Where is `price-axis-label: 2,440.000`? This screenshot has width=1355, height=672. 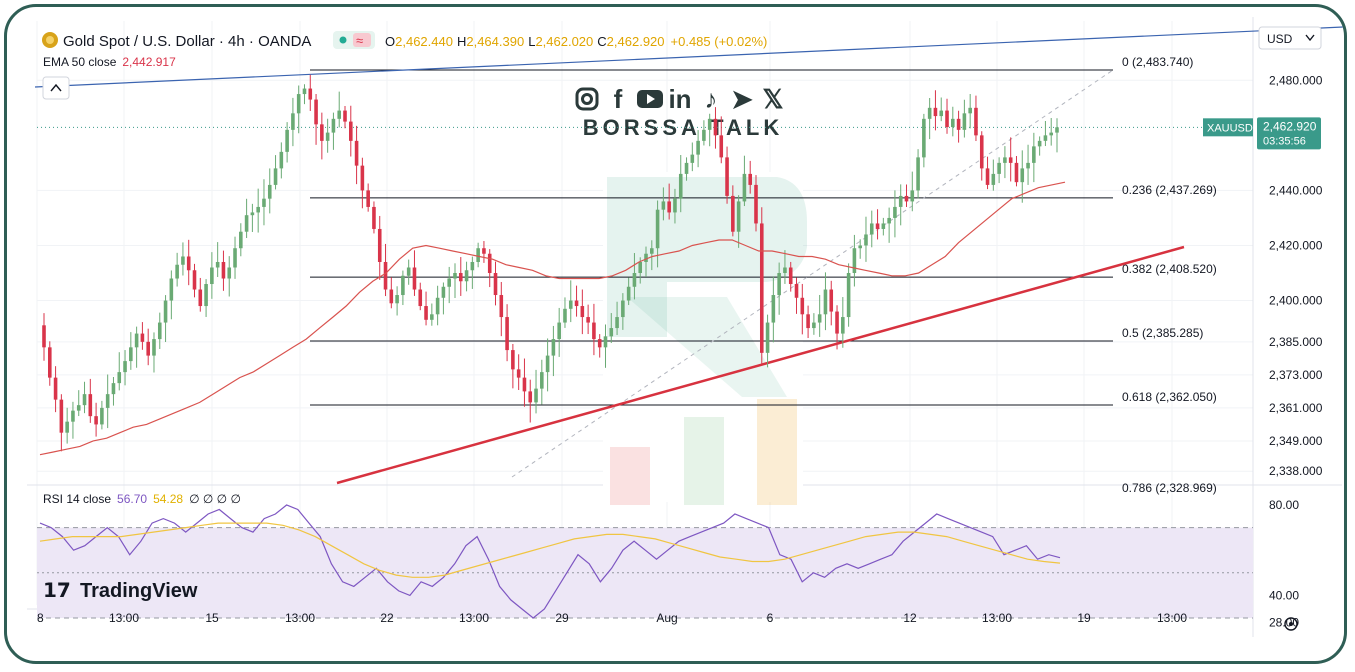 price-axis-label: 2,440.000 is located at coordinates (1296, 190).